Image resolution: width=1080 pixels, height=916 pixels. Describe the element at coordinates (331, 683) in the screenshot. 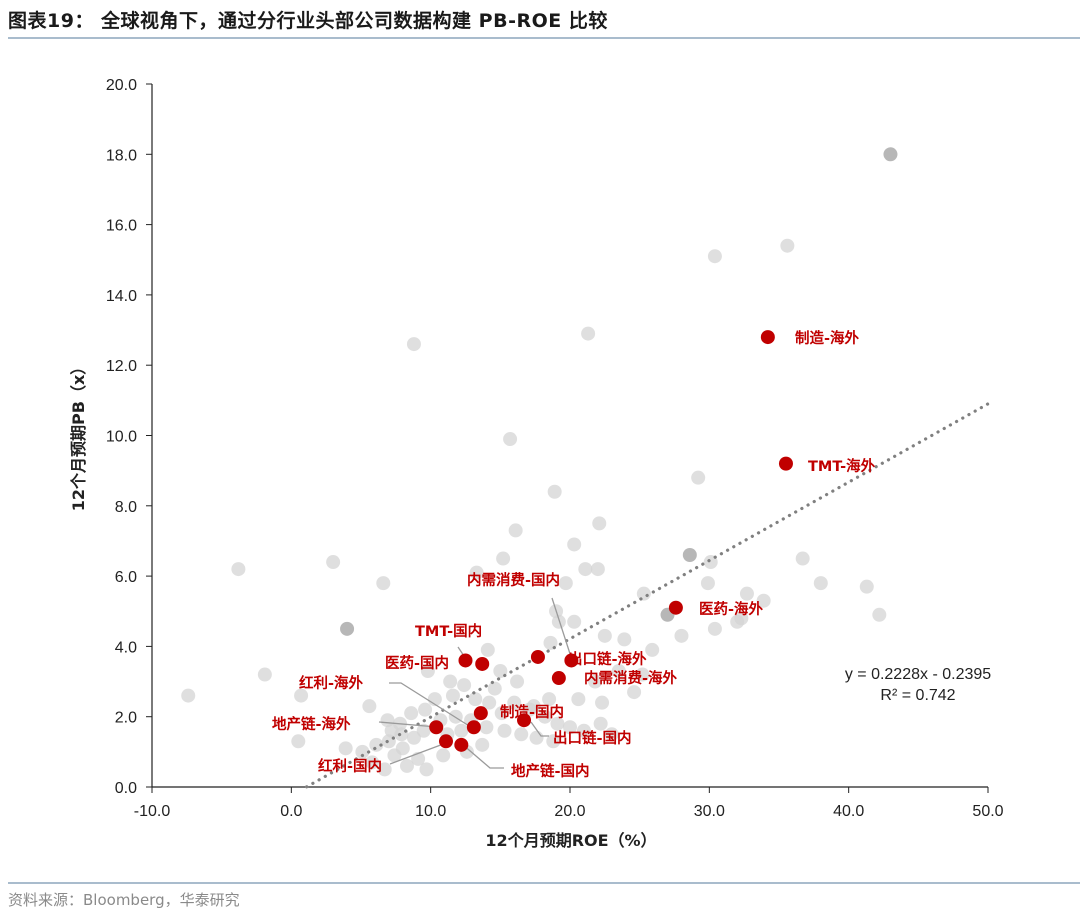

I see `point-label: 红利-海外` at that location.